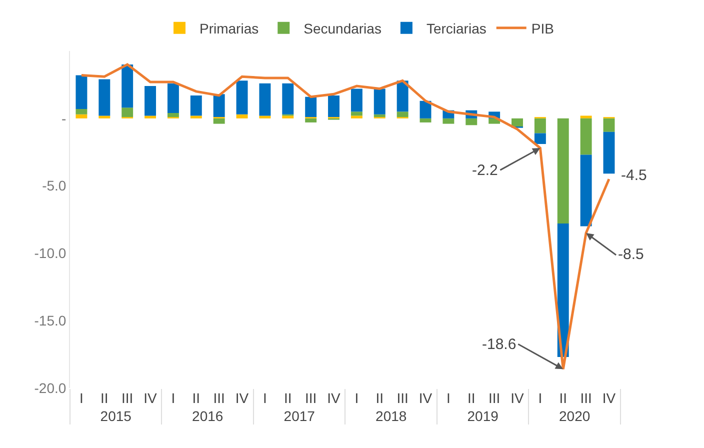  What do you see at coordinates (574, 416) in the screenshot?
I see `text: 2020` at bounding box center [574, 416].